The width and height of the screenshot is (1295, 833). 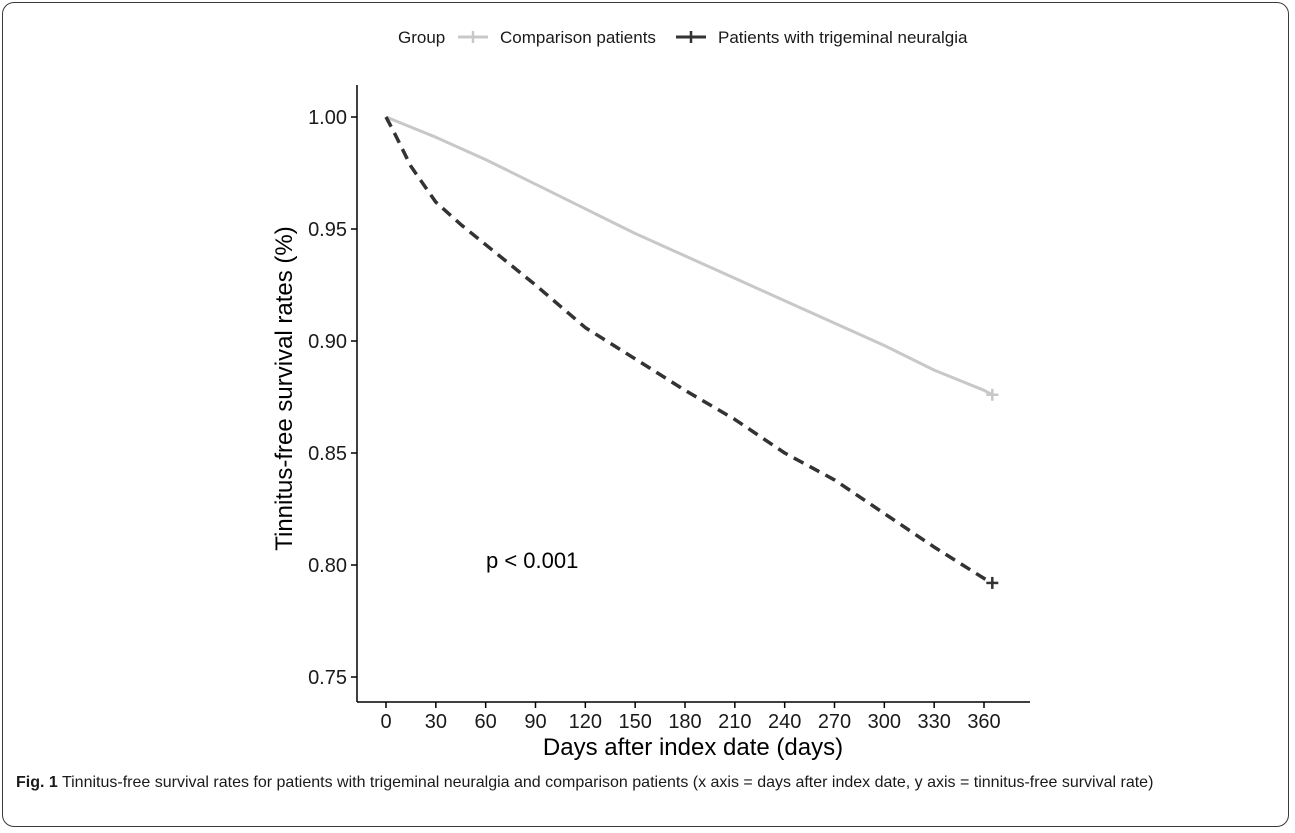 I want to click on x-tick-label: 30, so click(x=436, y=722).